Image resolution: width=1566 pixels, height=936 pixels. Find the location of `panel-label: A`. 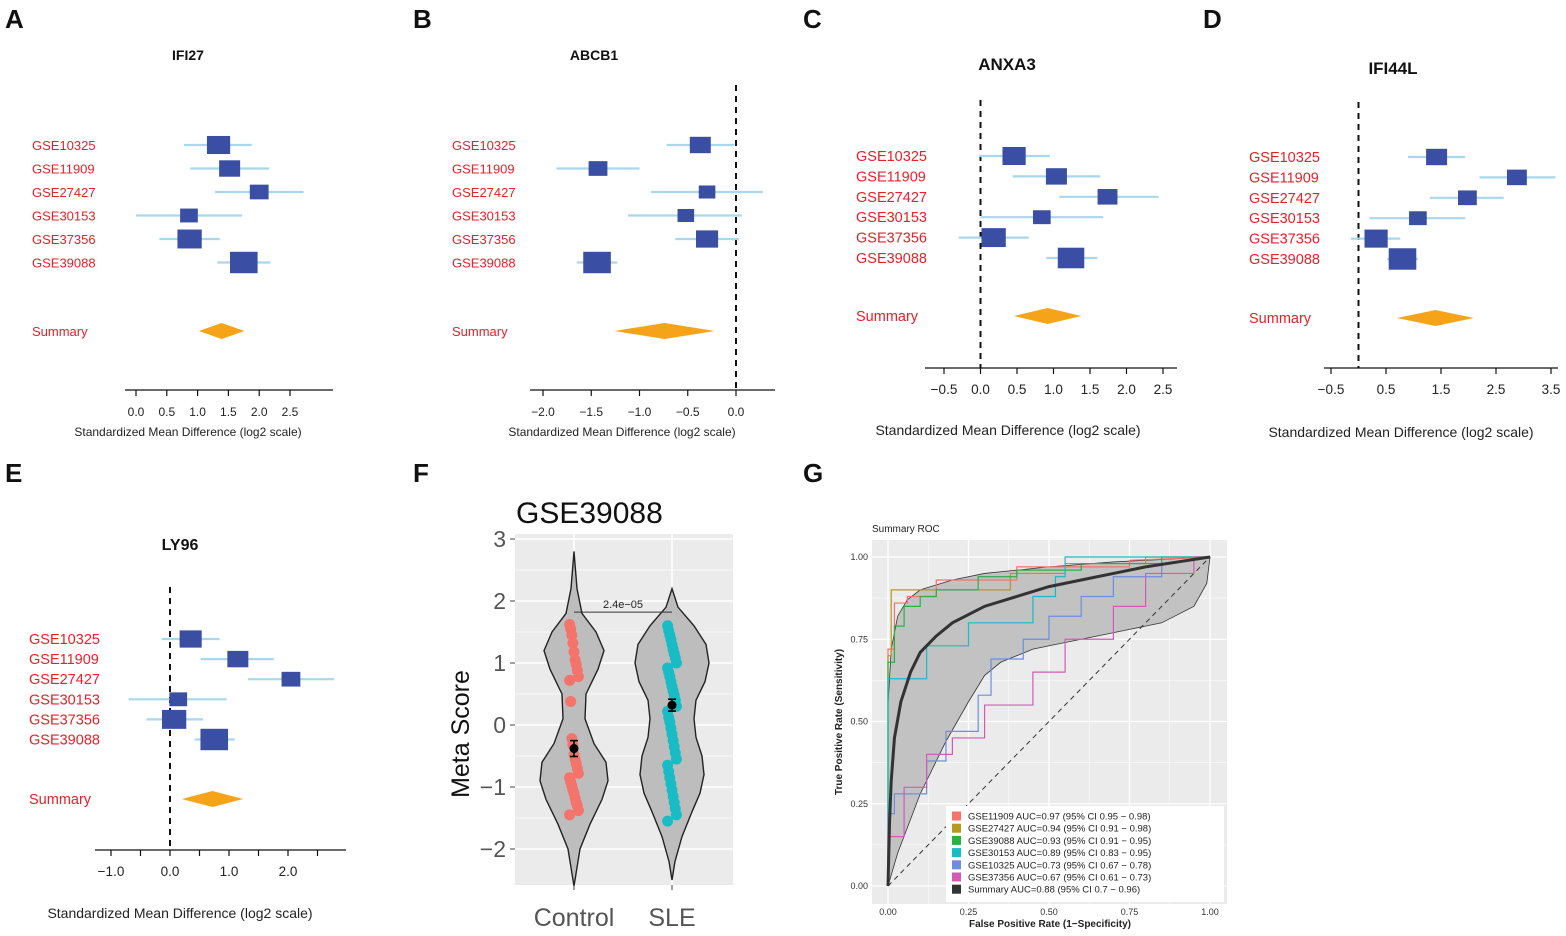

panel-label: A is located at coordinates (14, 19).